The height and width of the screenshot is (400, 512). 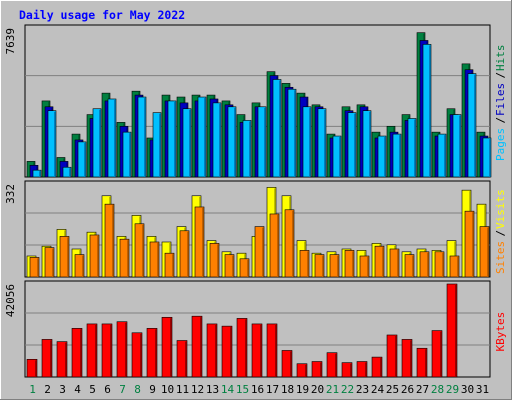 I want to click on x-tick-label-day-27: 27, so click(x=422, y=389).